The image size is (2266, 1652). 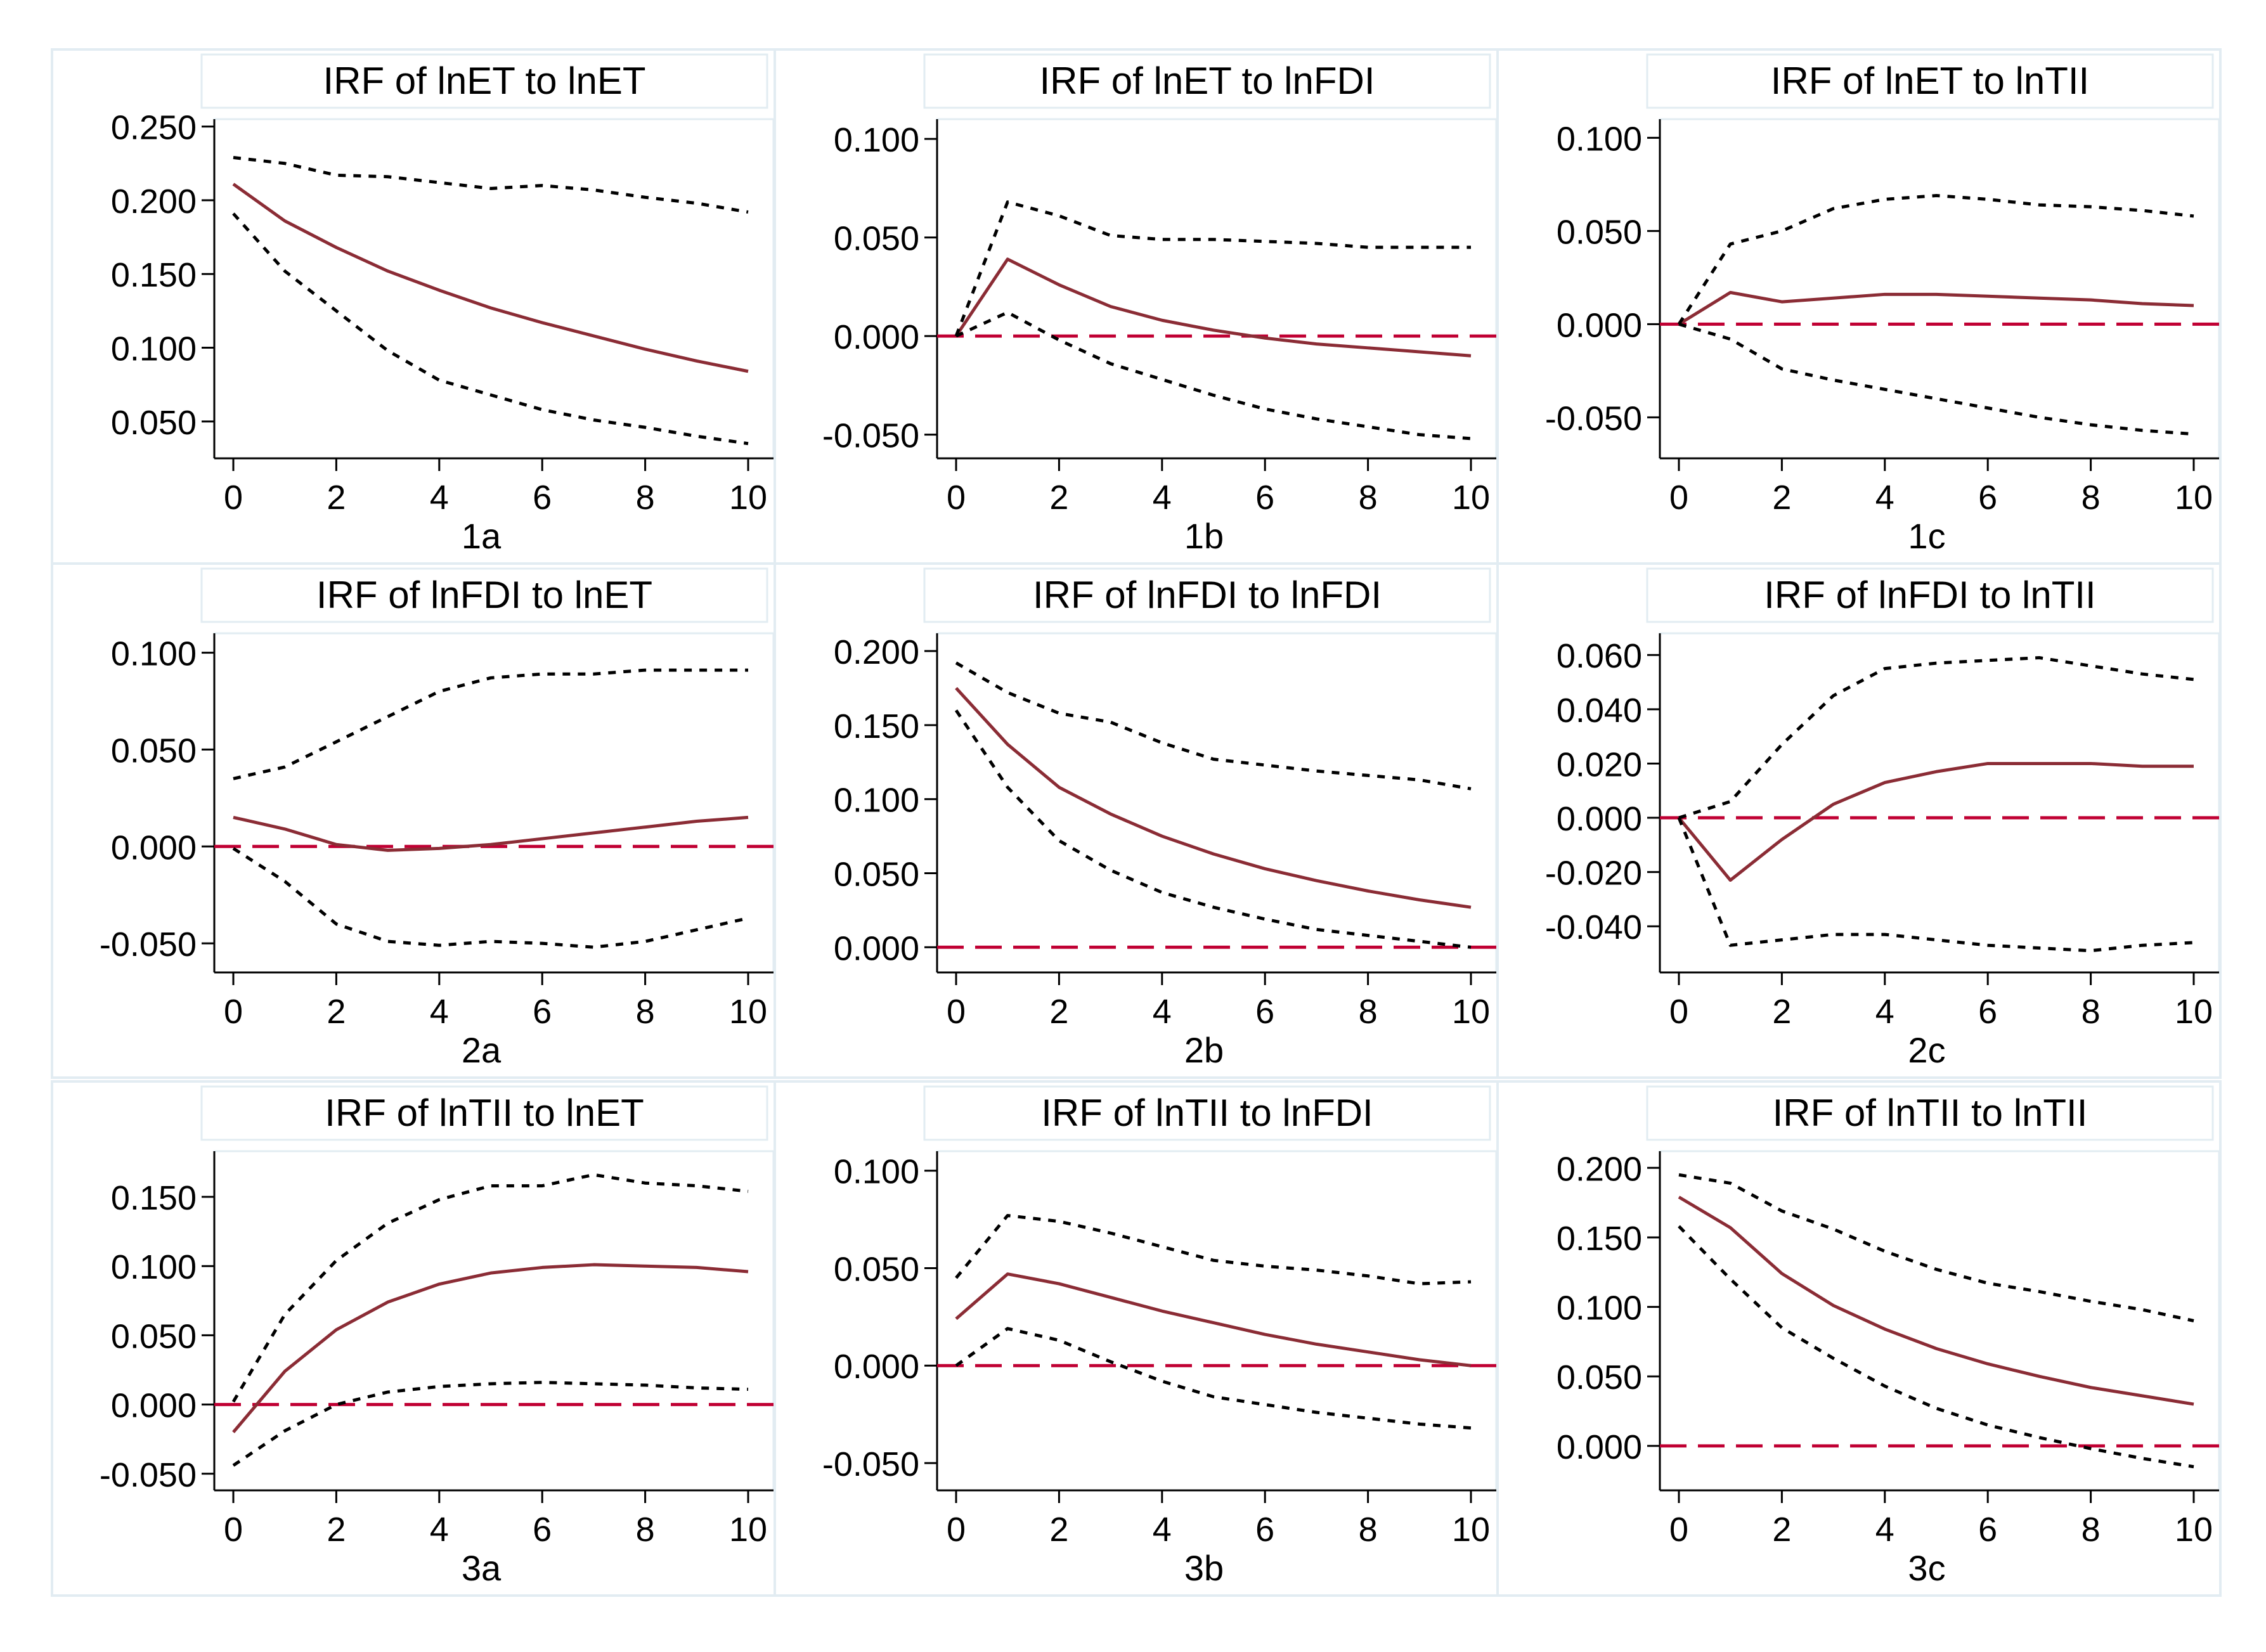 I want to click on panel-label: 3a, so click(x=482, y=1568).